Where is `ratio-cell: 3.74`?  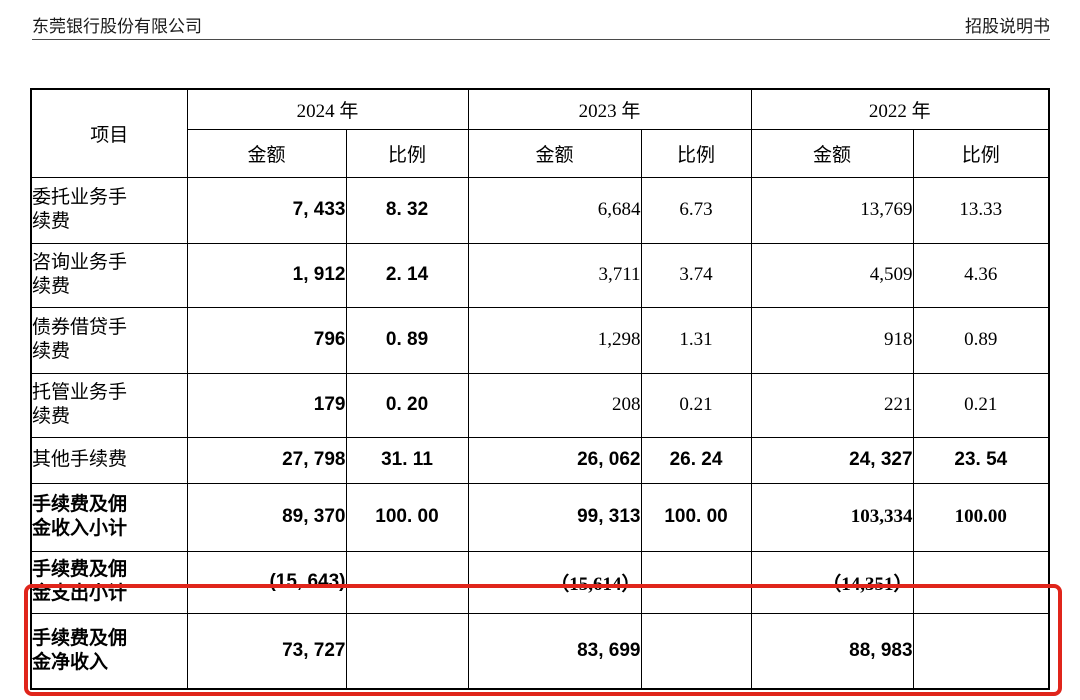
ratio-cell: 3.74 is located at coordinates (696, 275).